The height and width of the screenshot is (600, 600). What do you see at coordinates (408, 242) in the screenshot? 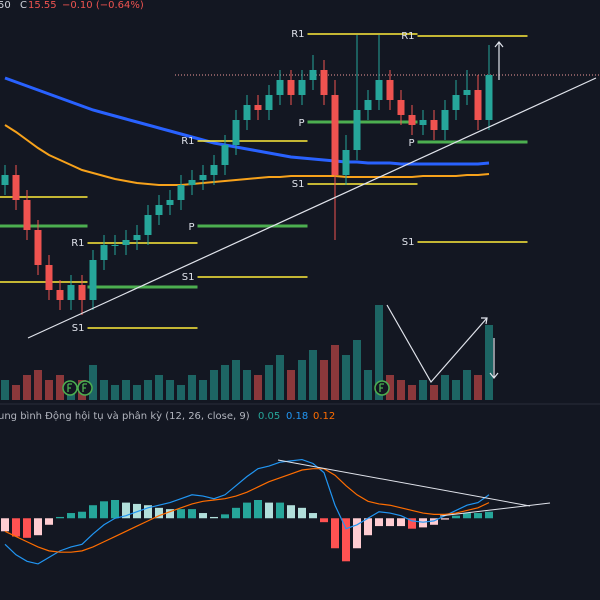
I see `pivot-label: S1` at bounding box center [408, 242].